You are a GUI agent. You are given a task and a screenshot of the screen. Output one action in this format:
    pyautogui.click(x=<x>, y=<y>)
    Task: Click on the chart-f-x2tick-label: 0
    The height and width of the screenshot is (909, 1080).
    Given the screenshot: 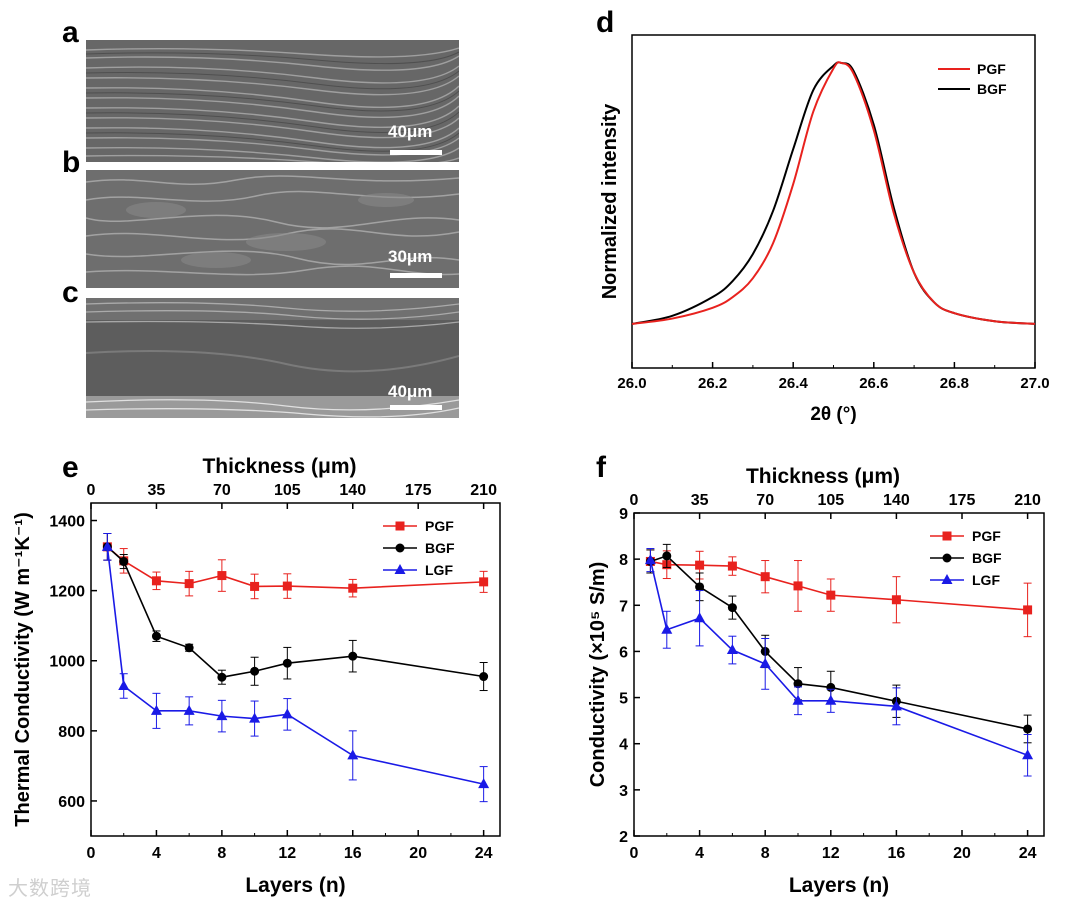 What is the action you would take?
    pyautogui.click(x=634, y=500)
    